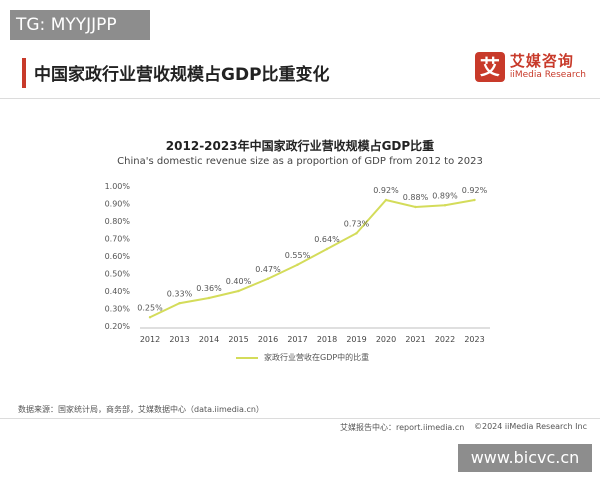 This screenshot has height=480, width=600. What do you see at coordinates (209, 339) in the screenshot?
I see `x-tick-label: 2014` at bounding box center [209, 339].